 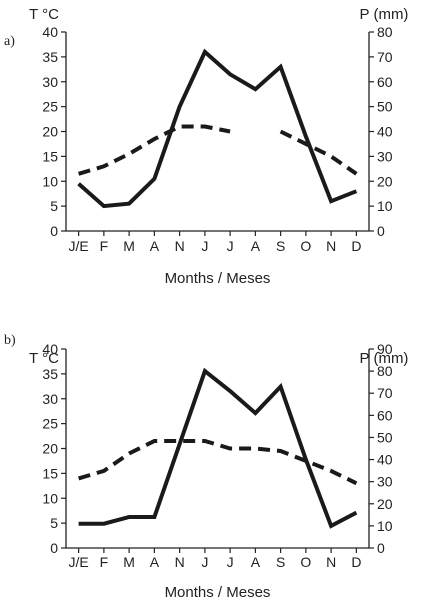 What do you see at coordinates (10, 340) in the screenshot?
I see `panel-label: b)` at bounding box center [10, 340].